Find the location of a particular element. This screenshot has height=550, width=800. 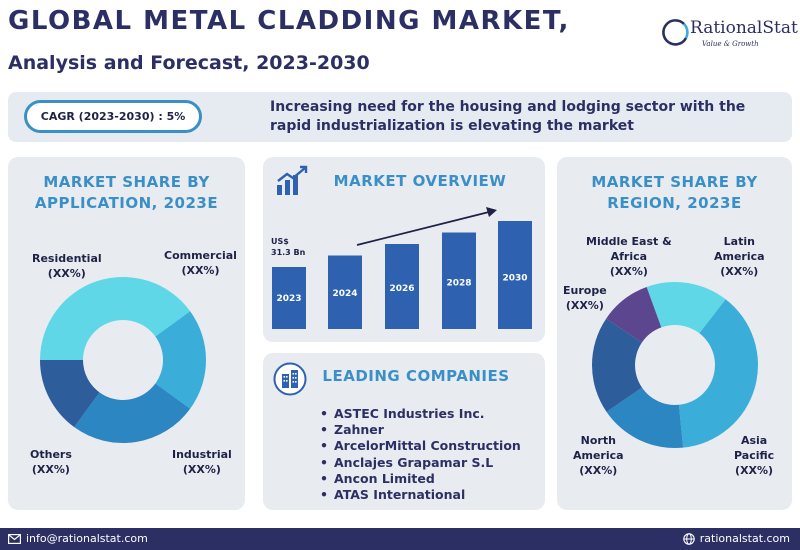

application-panel-title: MARKET SHARE BY APPLICATION, 2023E is located at coordinates (126, 192).